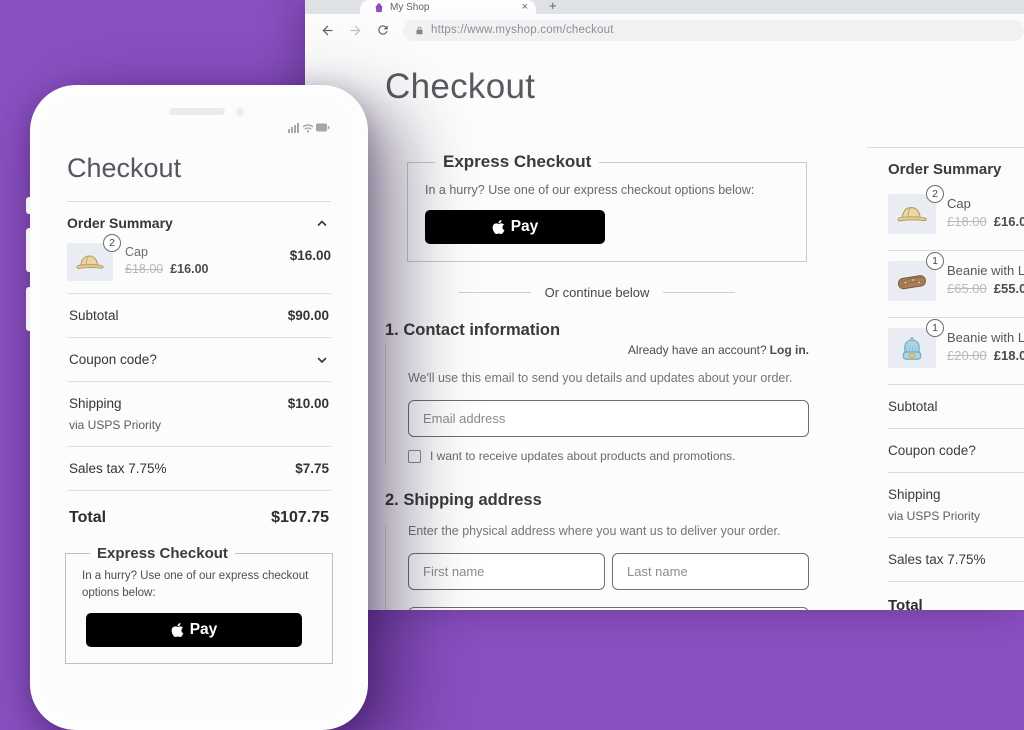 This screenshot has width=1024, height=730. I want to click on order-item-beanie-logo: 1 Beanie with Logo £65.00 £55.00, so click(956, 284).